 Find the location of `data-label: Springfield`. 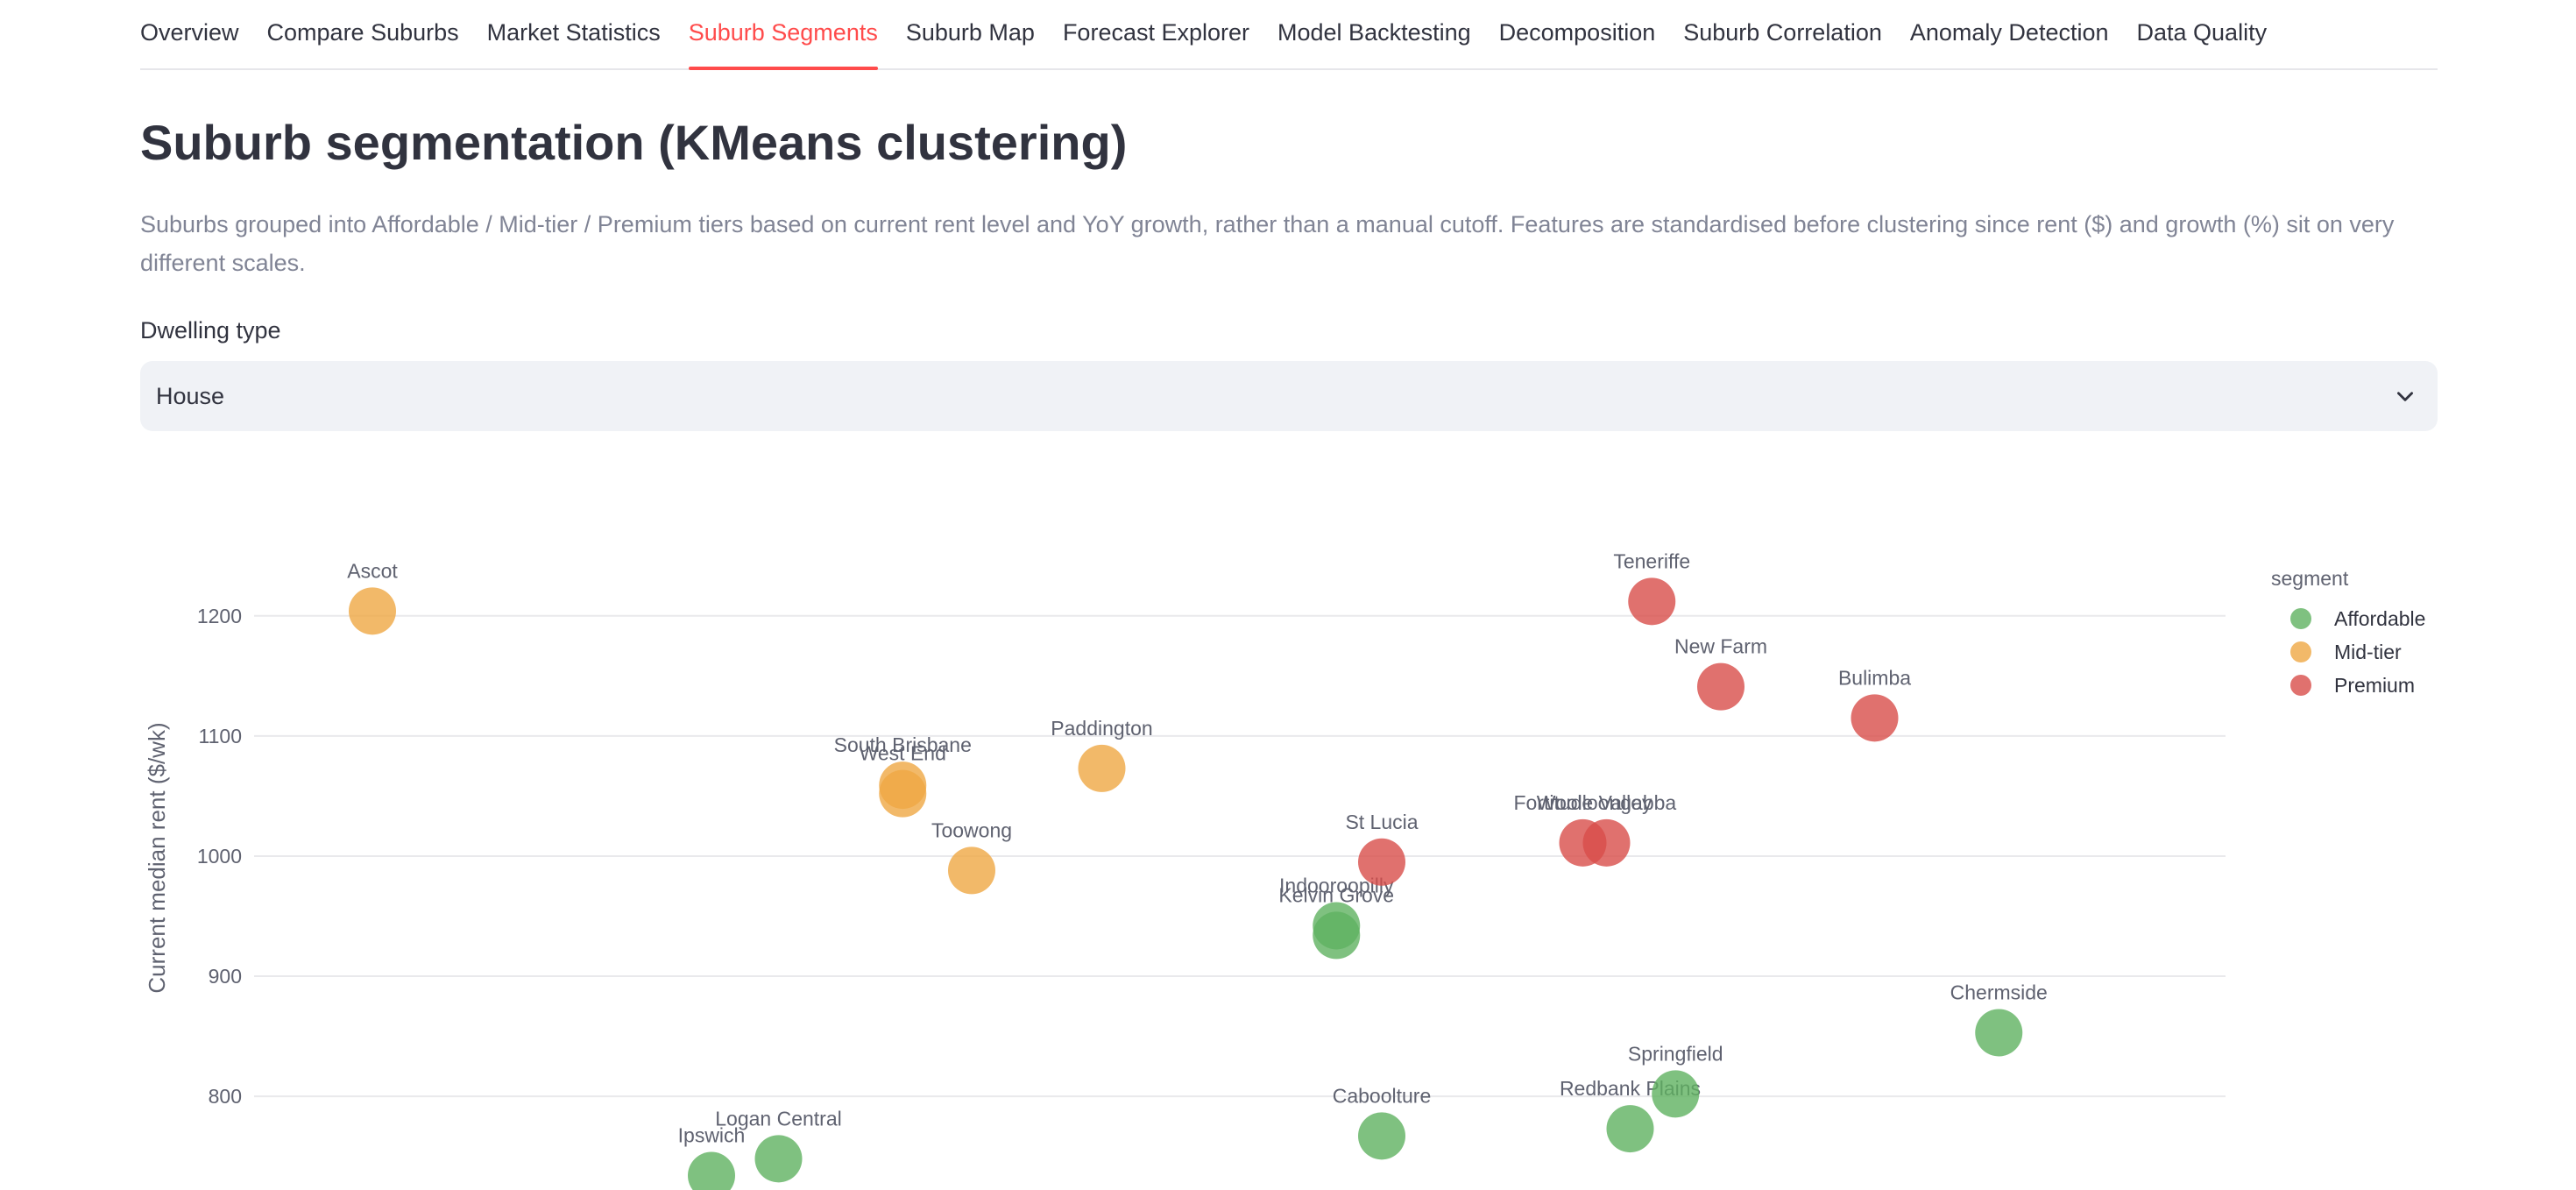

data-label: Springfield is located at coordinates (1675, 1053).